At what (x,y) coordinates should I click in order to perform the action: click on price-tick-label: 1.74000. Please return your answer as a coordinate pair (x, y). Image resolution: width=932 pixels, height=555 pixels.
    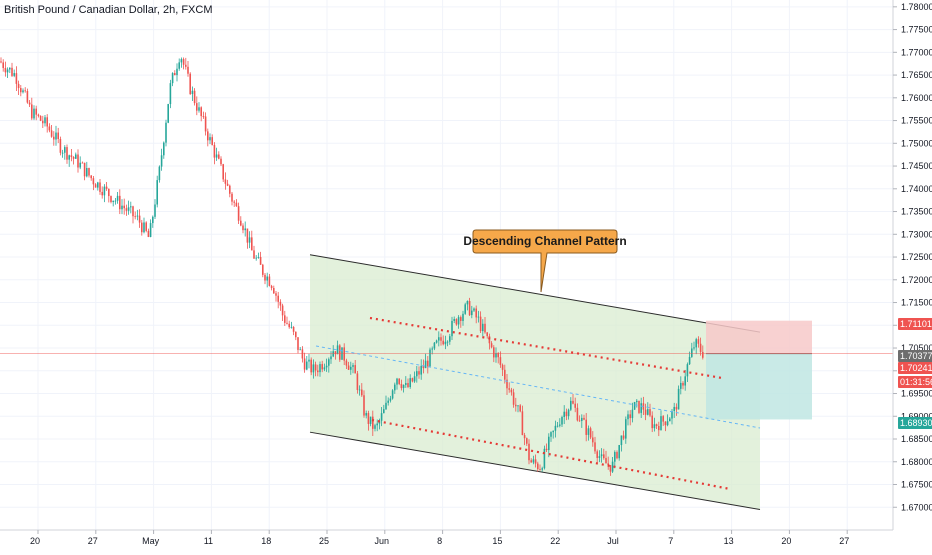
    Looking at the image, I should click on (916, 189).